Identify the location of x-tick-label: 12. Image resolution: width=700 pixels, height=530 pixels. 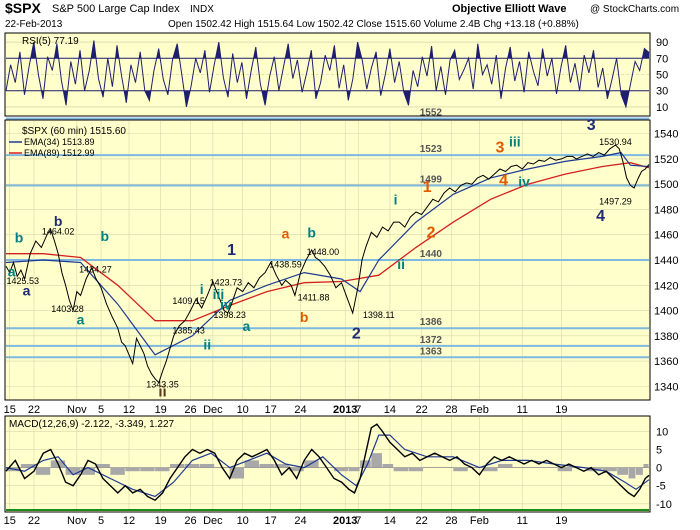
(129, 410).